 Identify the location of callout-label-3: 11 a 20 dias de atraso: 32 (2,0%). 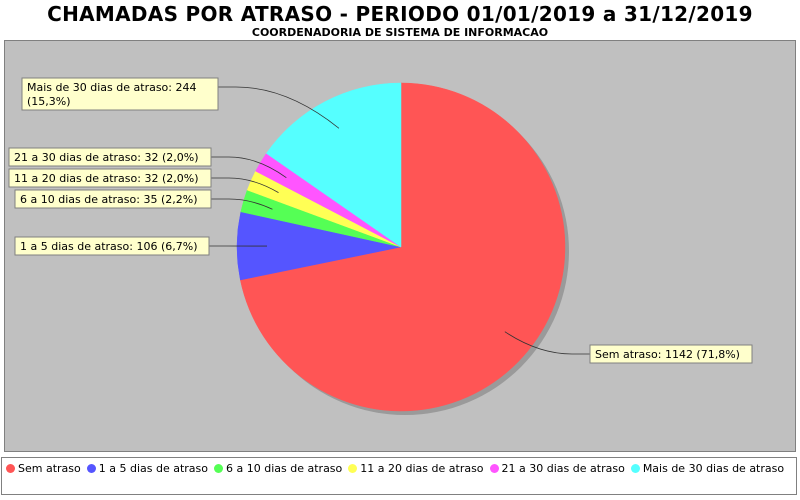
(106, 178).